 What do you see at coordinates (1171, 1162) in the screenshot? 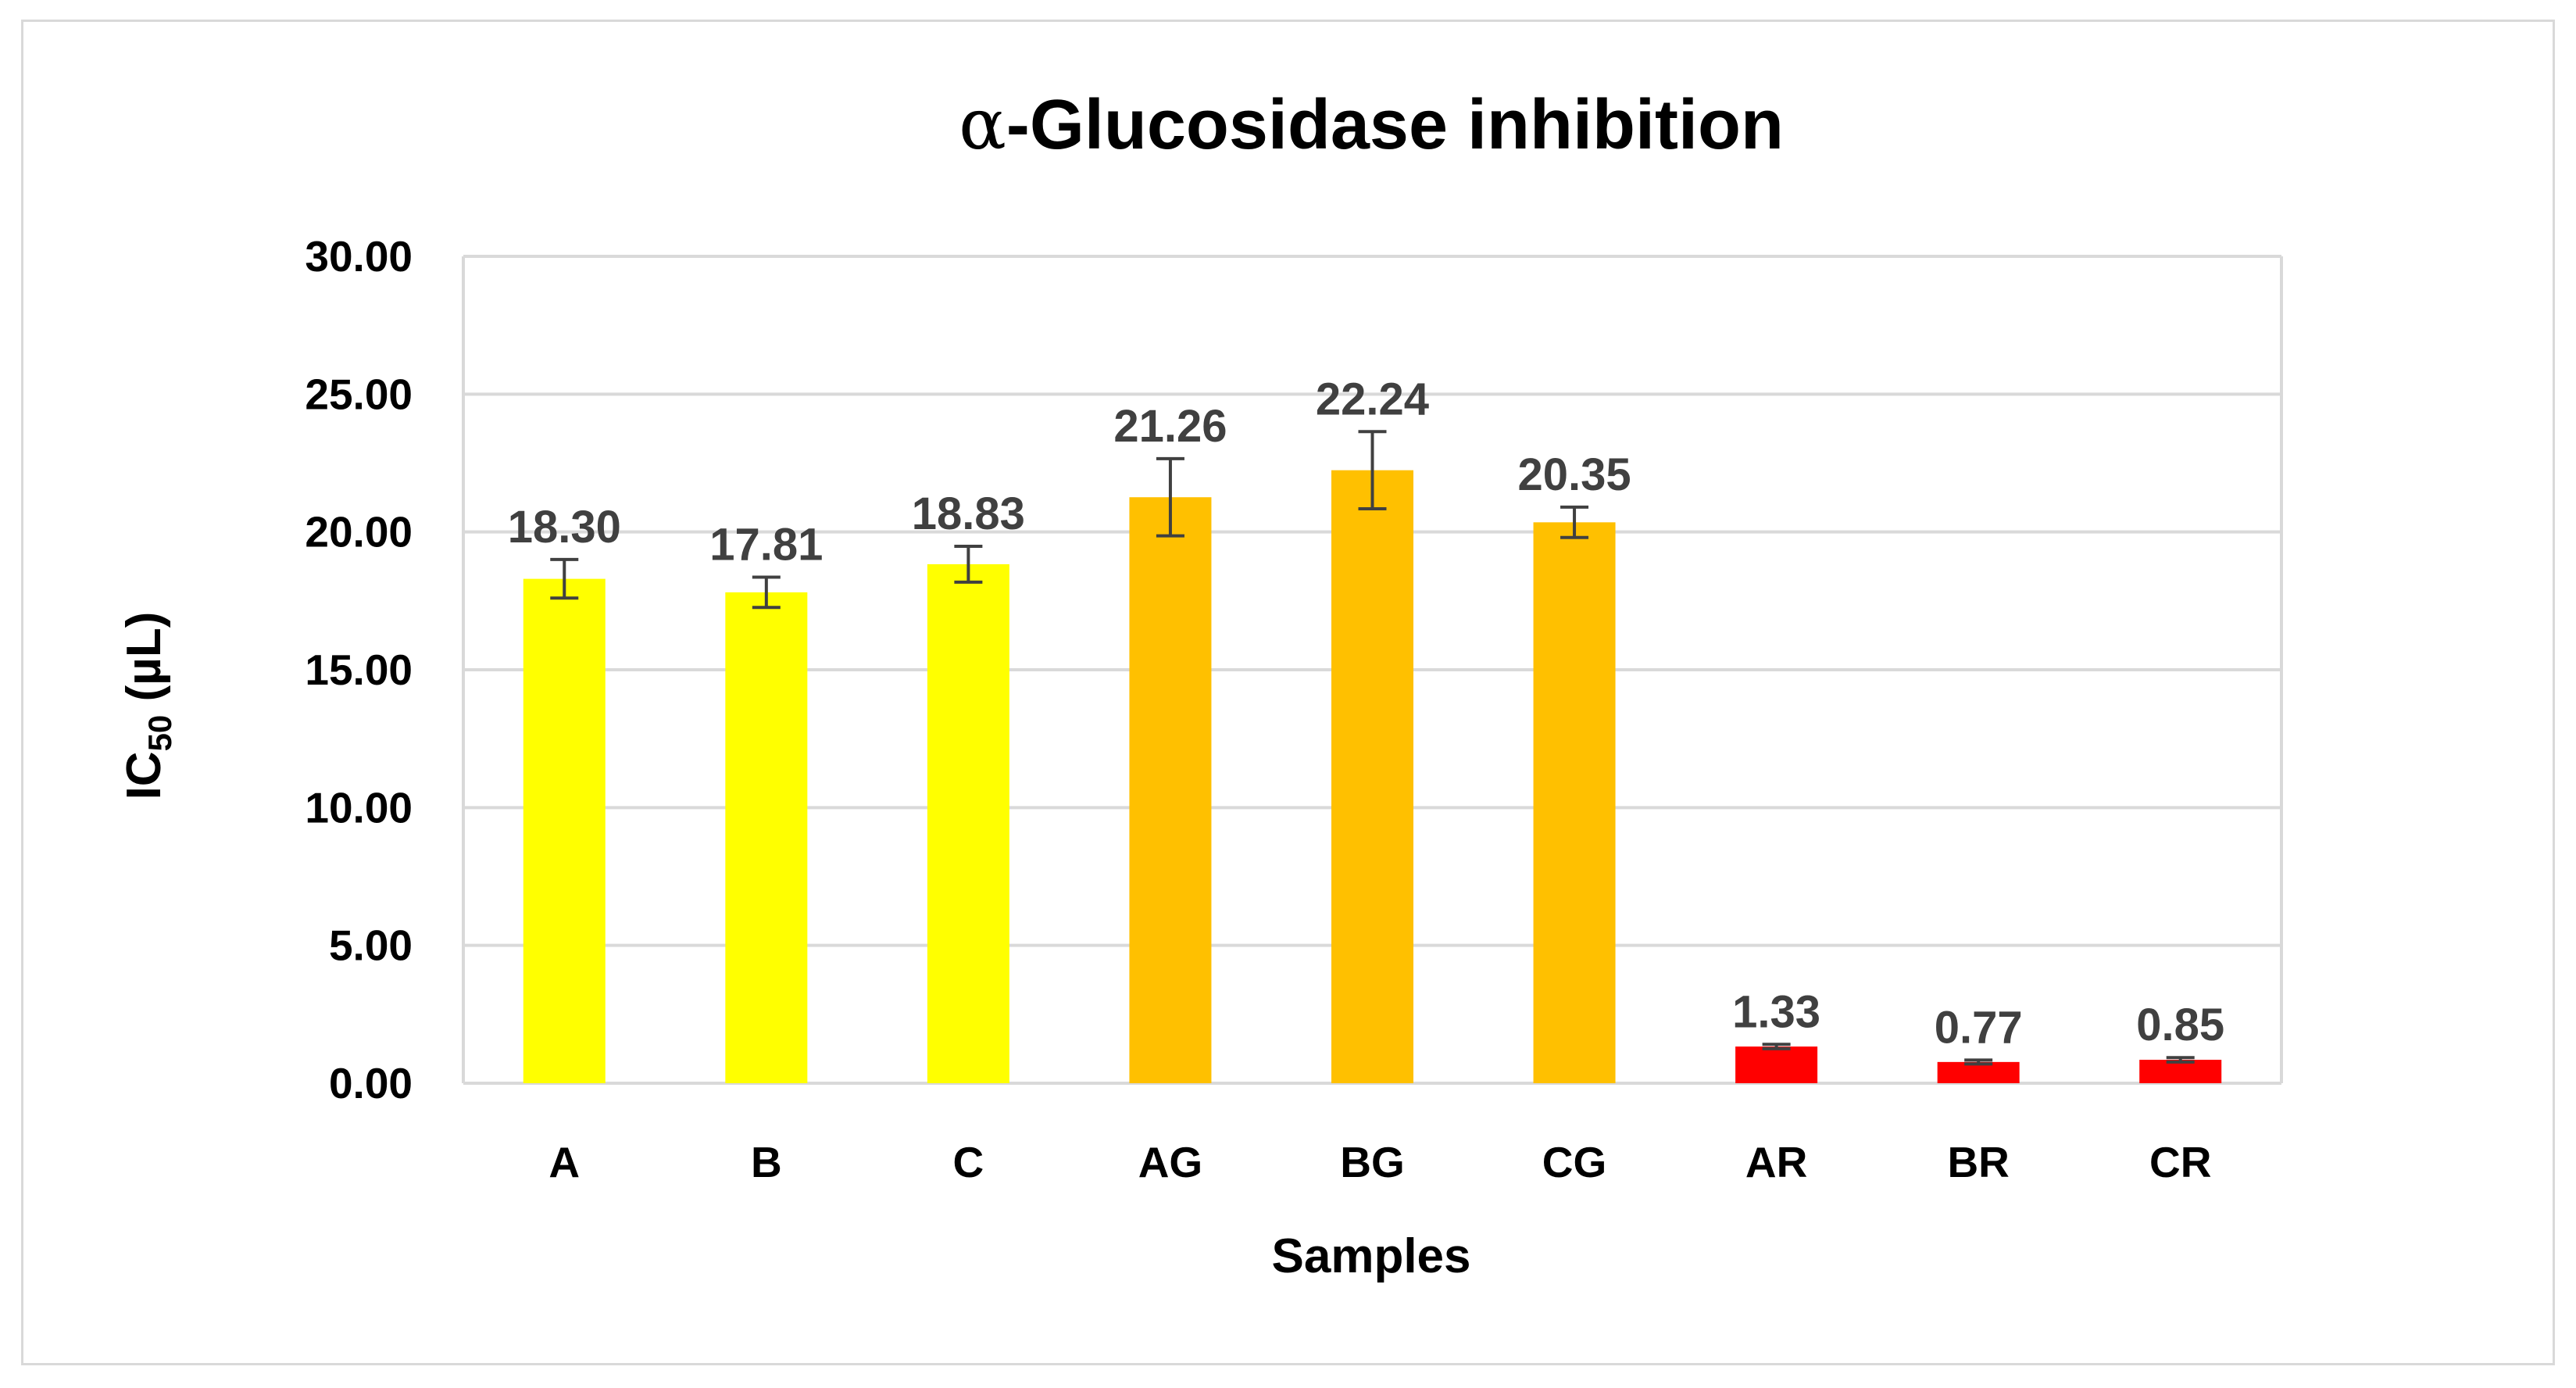
I see `x-tick-label-ag: AG` at bounding box center [1171, 1162].